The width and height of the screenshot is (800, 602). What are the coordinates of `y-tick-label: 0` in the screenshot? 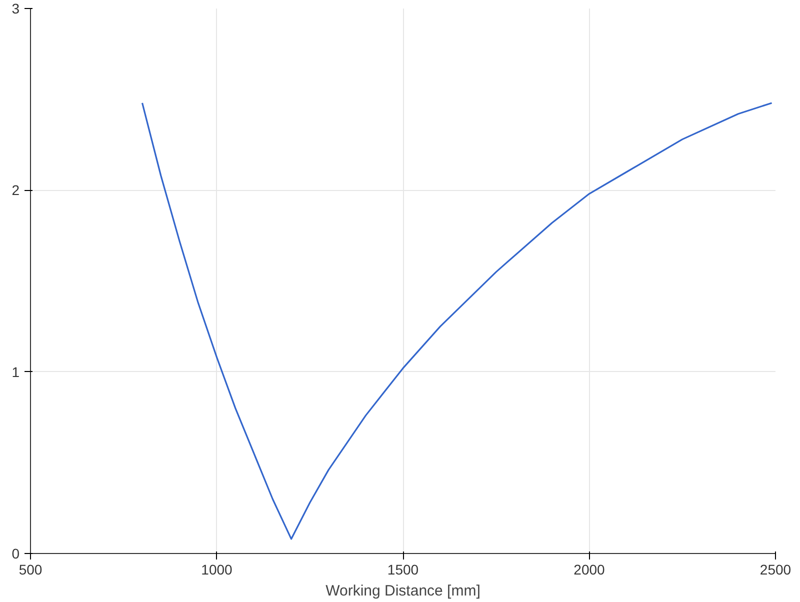 It's located at (16, 554).